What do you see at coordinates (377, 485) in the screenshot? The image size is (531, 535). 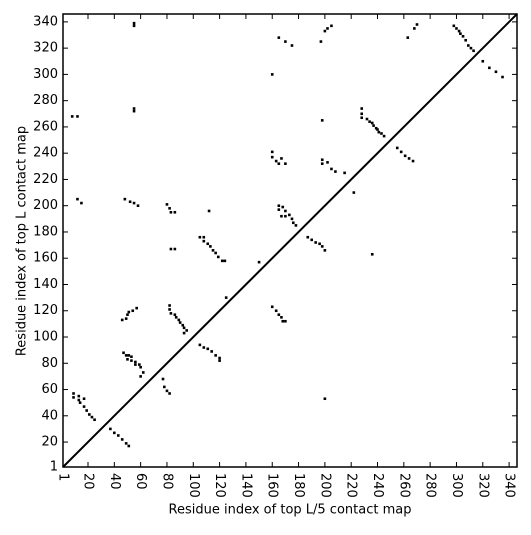 I see `x-tick-label: 240` at bounding box center [377, 485].